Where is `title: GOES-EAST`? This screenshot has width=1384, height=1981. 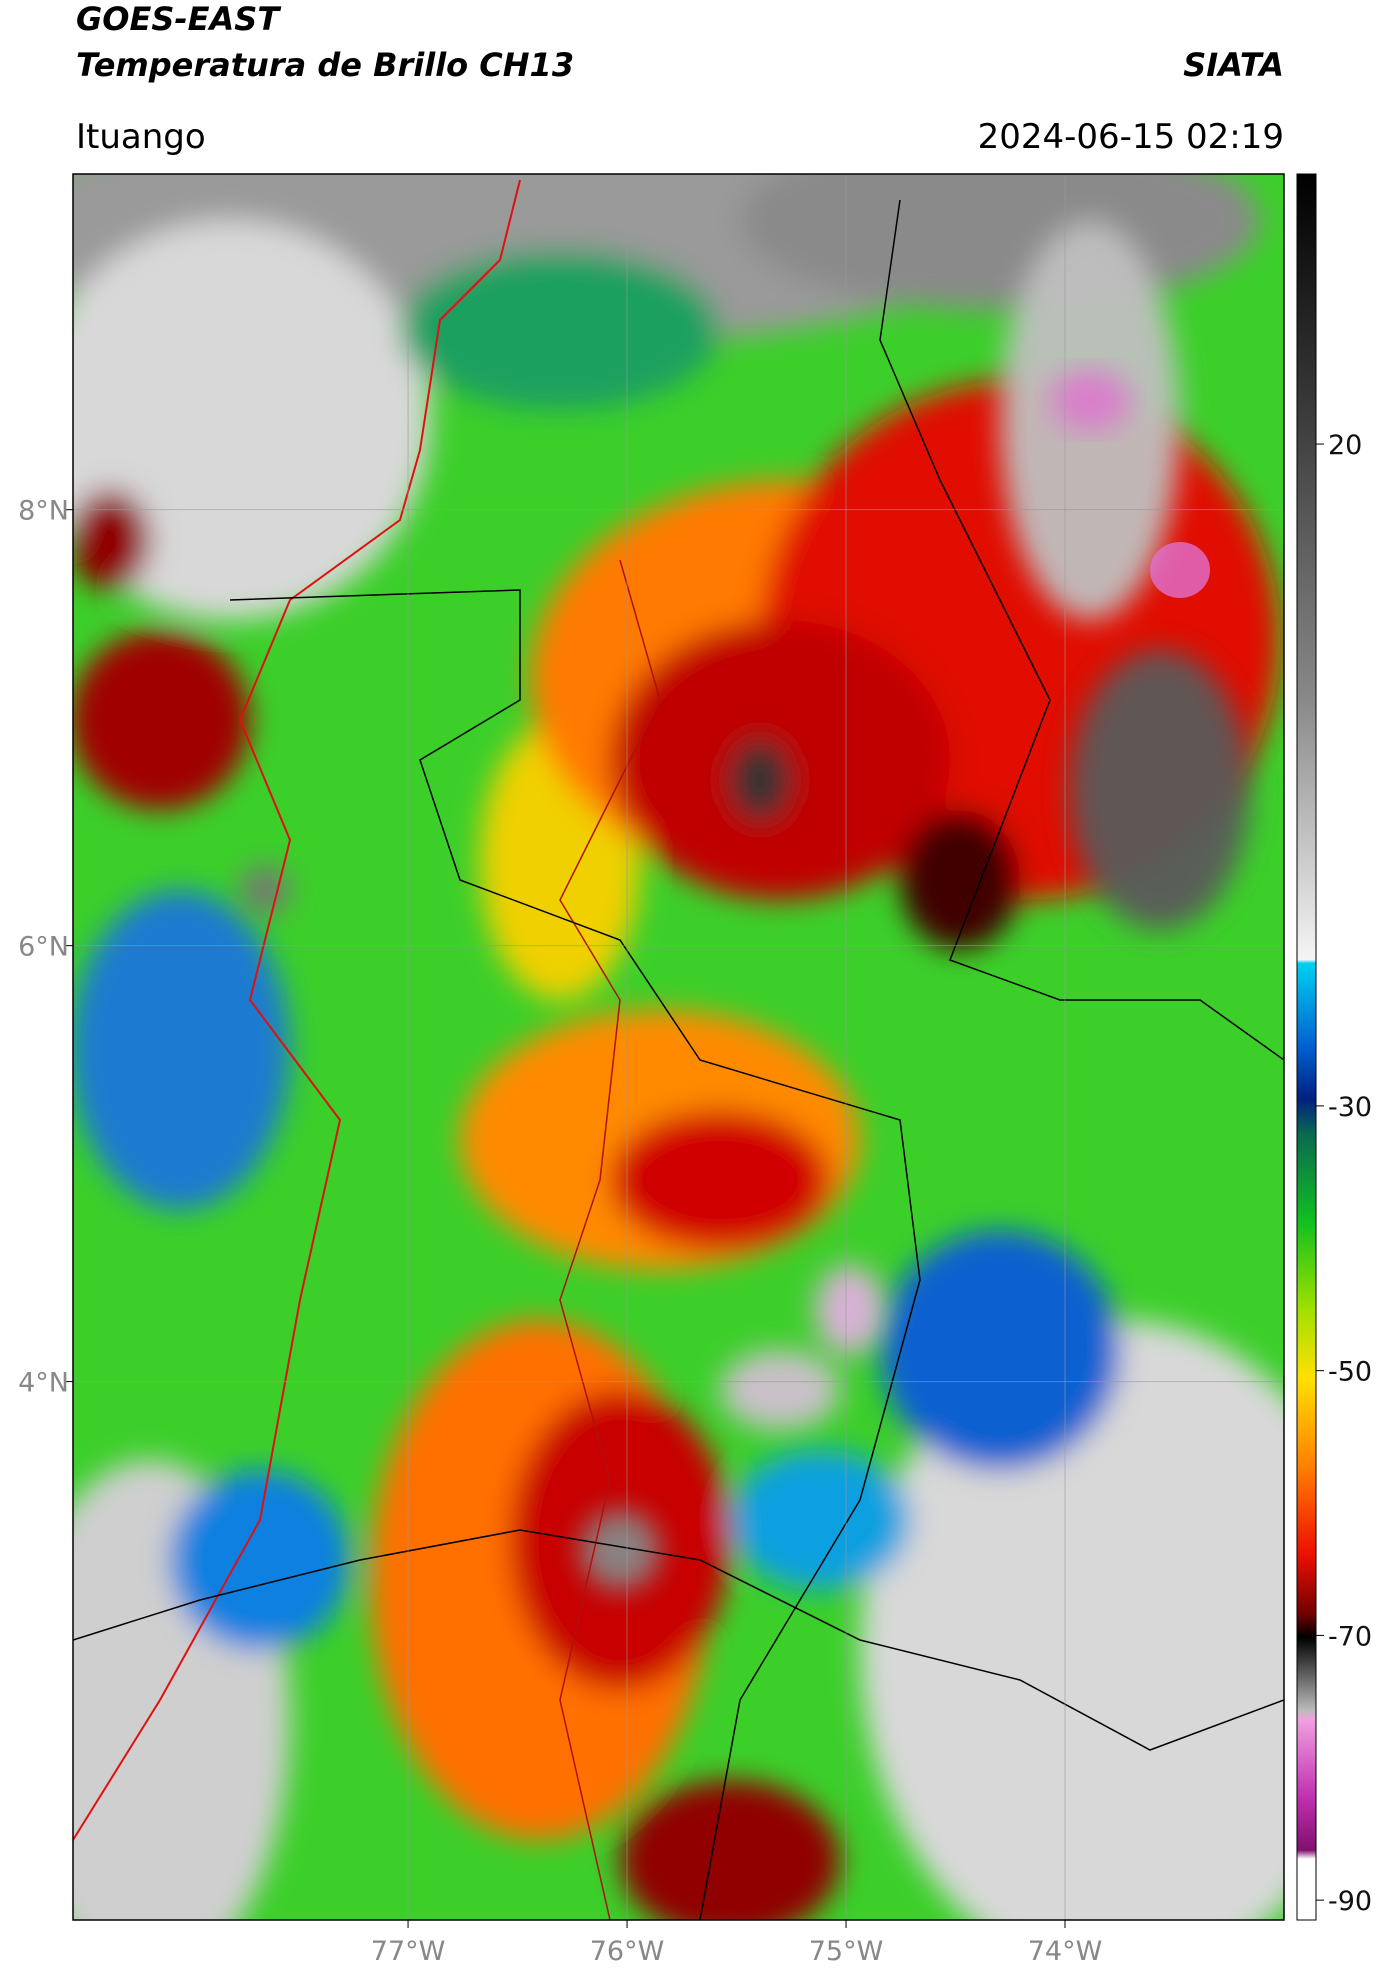 title: GOES-EAST is located at coordinates (178, 19).